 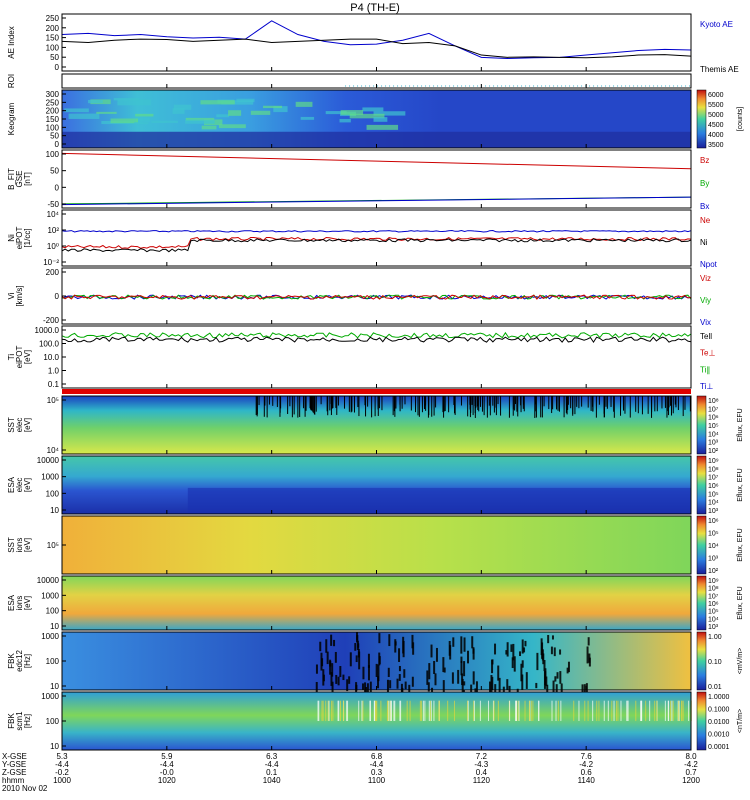 I want to click on fbk_b-colorbar-tick: 0.0100, so click(x=719, y=722).